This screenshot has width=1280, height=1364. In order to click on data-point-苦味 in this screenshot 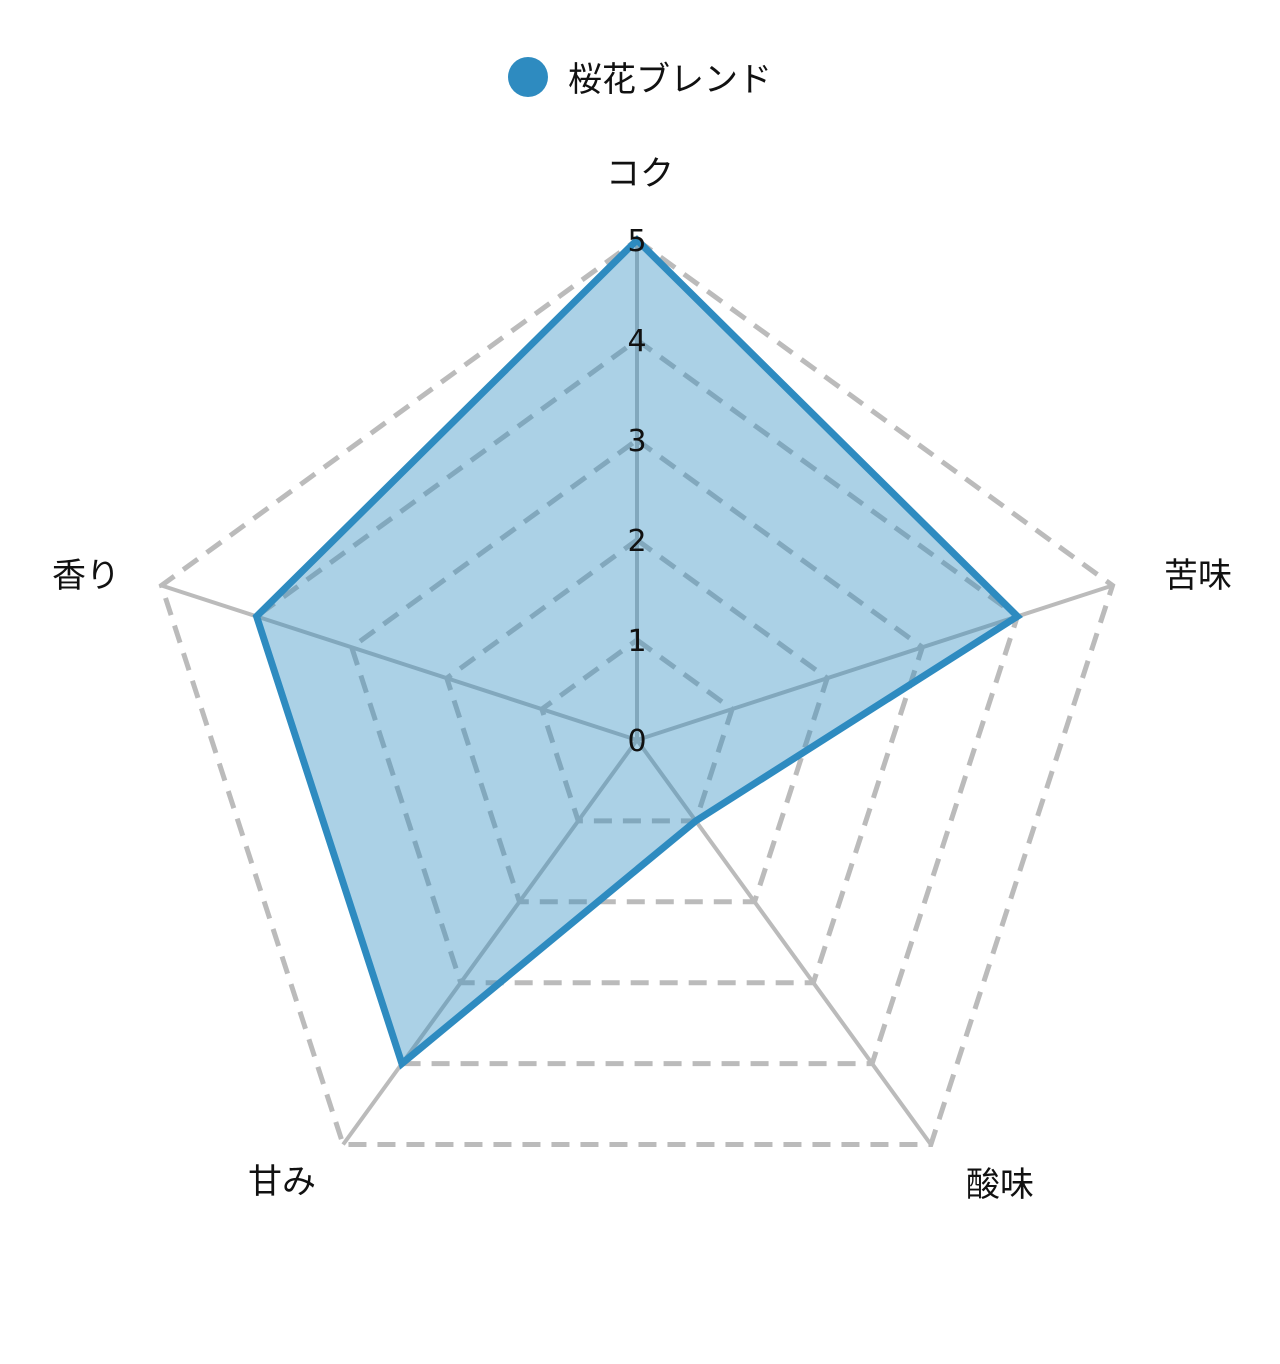, I will do `click(1017, 616)`.